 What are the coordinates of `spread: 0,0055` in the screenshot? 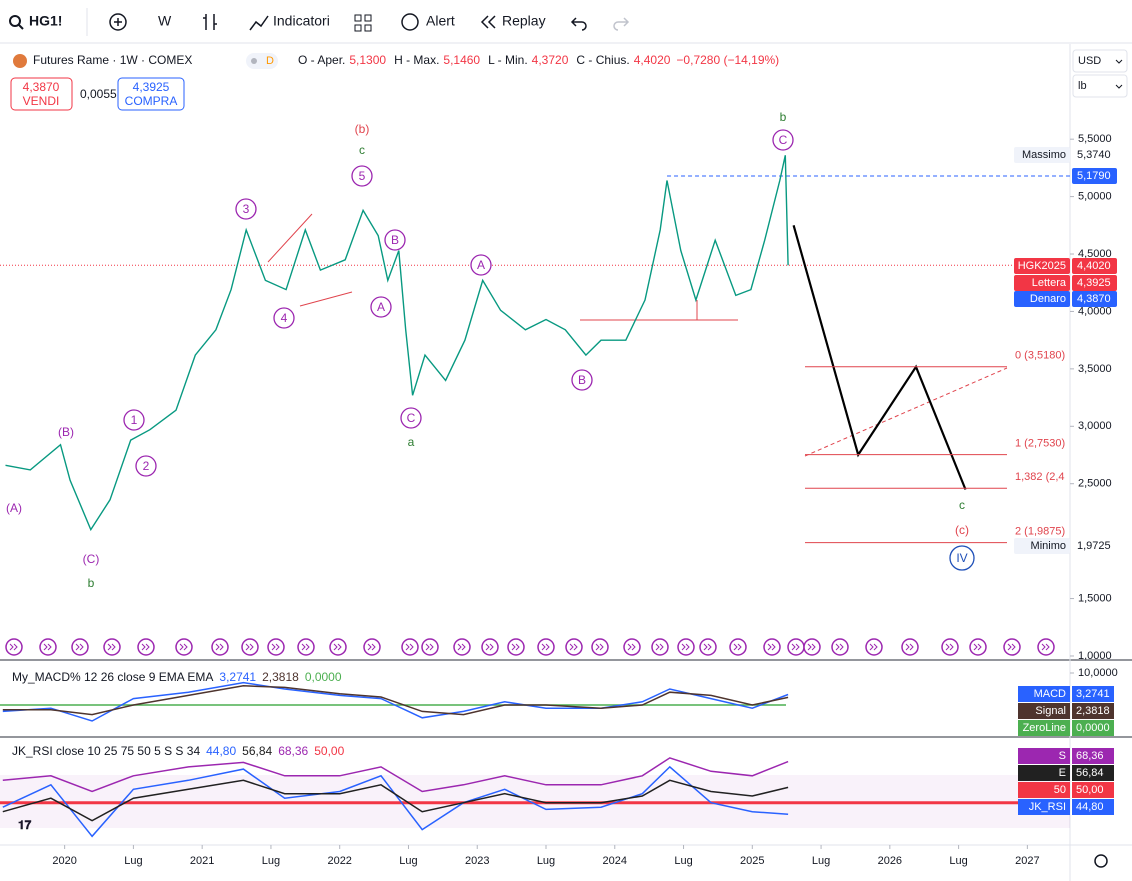 It's located at (98, 94).